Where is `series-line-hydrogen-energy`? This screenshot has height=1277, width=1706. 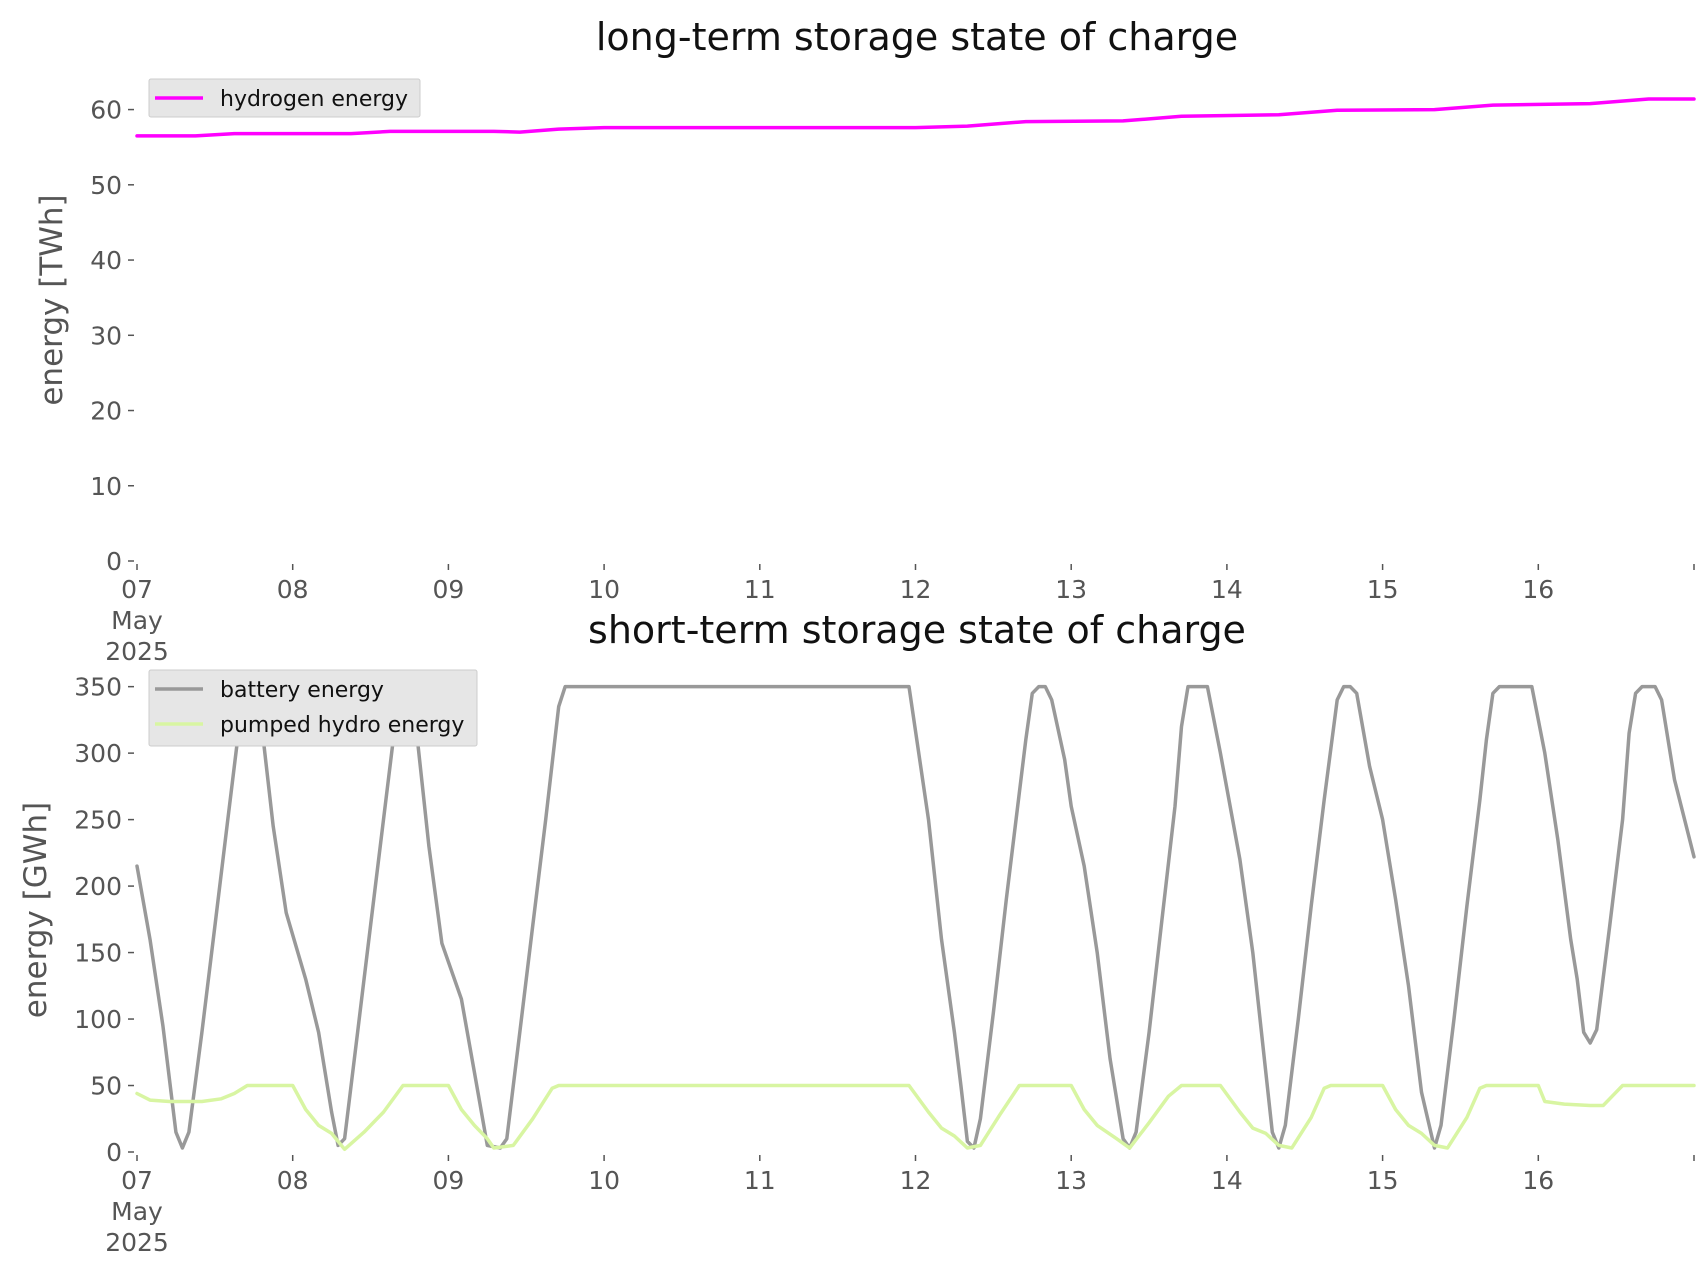
series-line-hydrogen-energy is located at coordinates (915, 117).